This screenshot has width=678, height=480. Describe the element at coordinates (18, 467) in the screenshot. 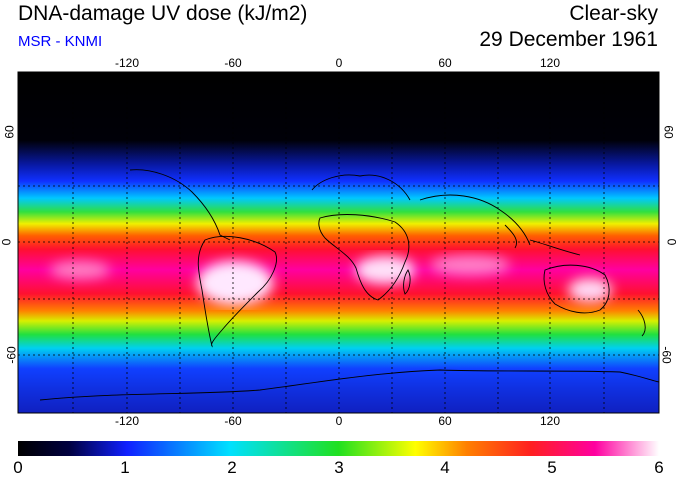

I see `colorbar-label-0: 0` at that location.